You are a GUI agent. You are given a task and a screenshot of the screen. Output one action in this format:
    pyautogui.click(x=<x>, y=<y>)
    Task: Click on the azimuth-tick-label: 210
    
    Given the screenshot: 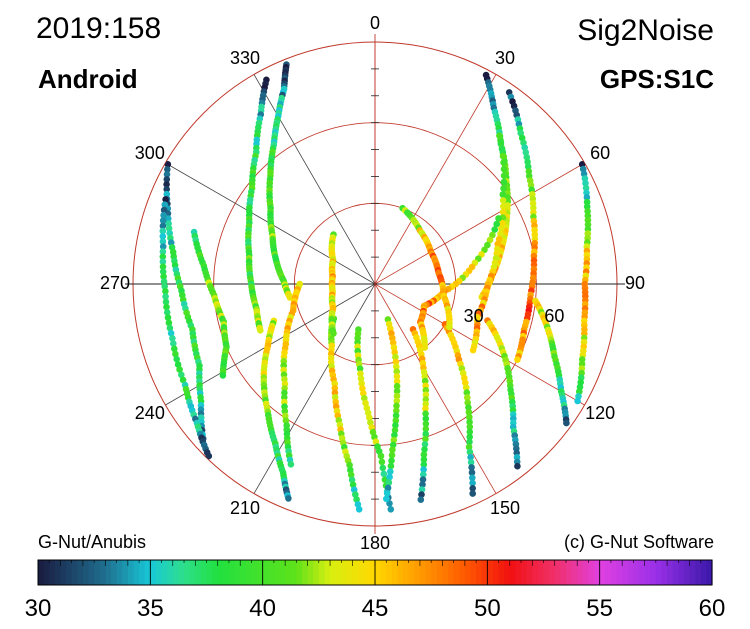 What is the action you would take?
    pyautogui.click(x=245, y=508)
    